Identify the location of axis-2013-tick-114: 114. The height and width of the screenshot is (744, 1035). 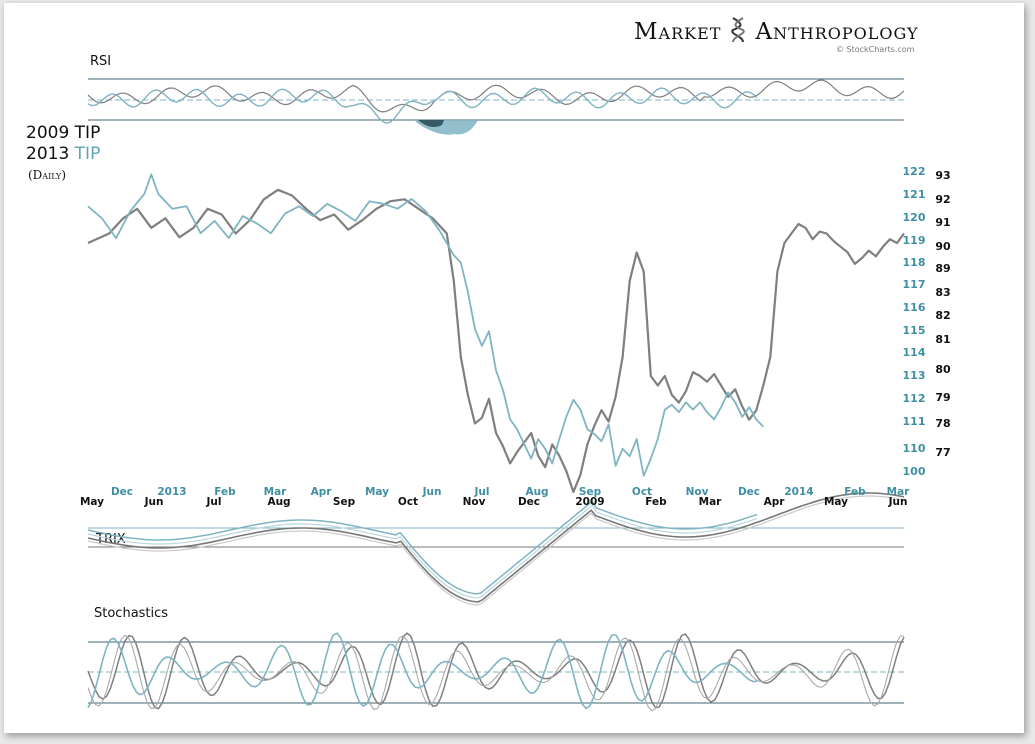
(914, 352).